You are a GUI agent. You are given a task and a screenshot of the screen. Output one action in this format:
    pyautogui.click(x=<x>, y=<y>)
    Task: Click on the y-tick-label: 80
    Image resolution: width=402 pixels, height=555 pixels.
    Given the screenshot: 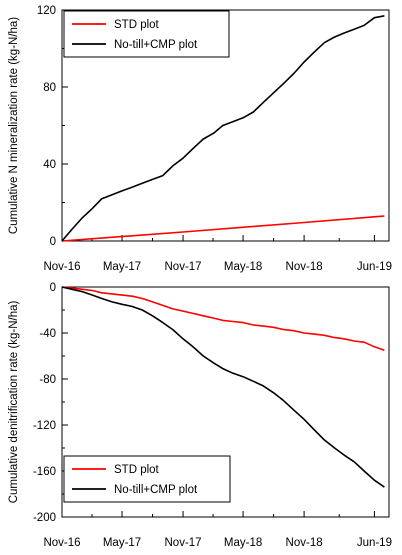 What is the action you would take?
    pyautogui.click(x=49, y=88)
    